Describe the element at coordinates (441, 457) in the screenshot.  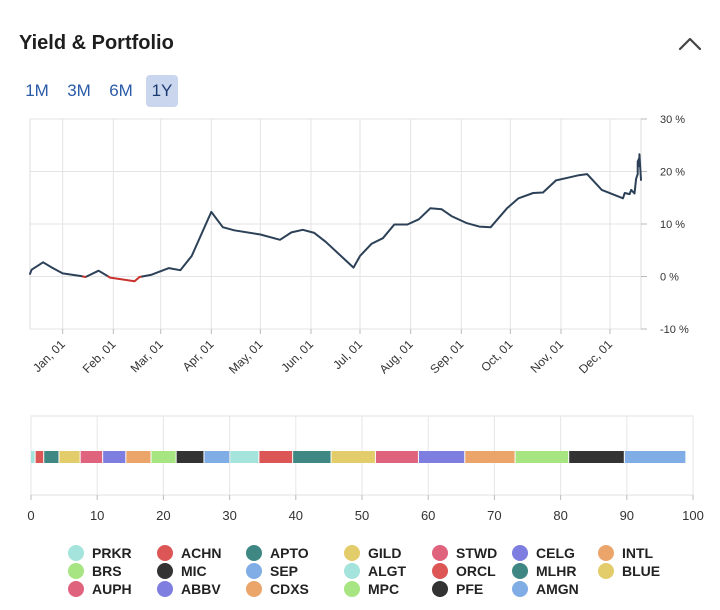
I see `bar-segment-abbv` at that location.